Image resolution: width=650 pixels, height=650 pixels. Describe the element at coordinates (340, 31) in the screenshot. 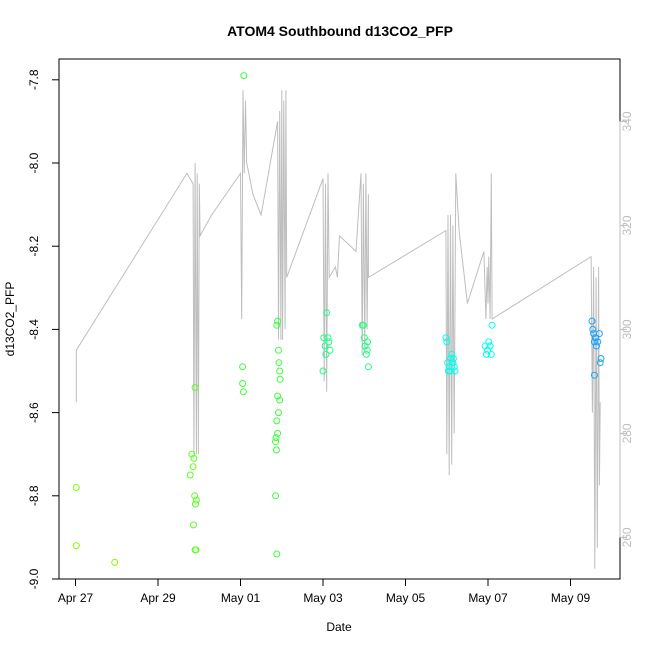

I see `chart-title: ATOM4 Southbound d13CO2_PFP` at that location.